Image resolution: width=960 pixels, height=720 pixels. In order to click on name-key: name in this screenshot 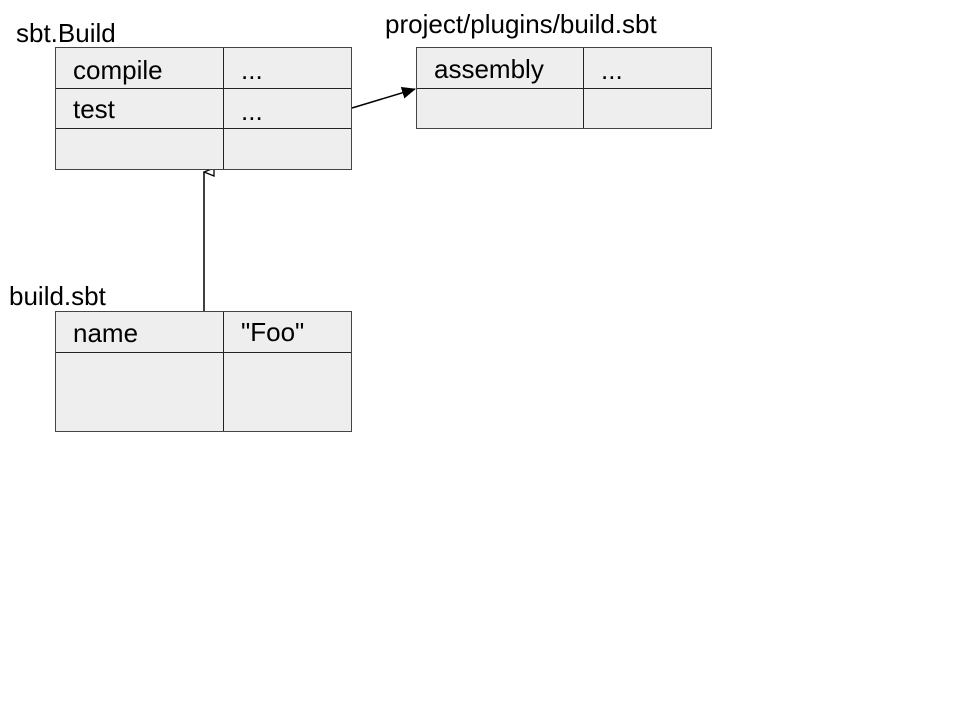, I will do `click(106, 333)`.